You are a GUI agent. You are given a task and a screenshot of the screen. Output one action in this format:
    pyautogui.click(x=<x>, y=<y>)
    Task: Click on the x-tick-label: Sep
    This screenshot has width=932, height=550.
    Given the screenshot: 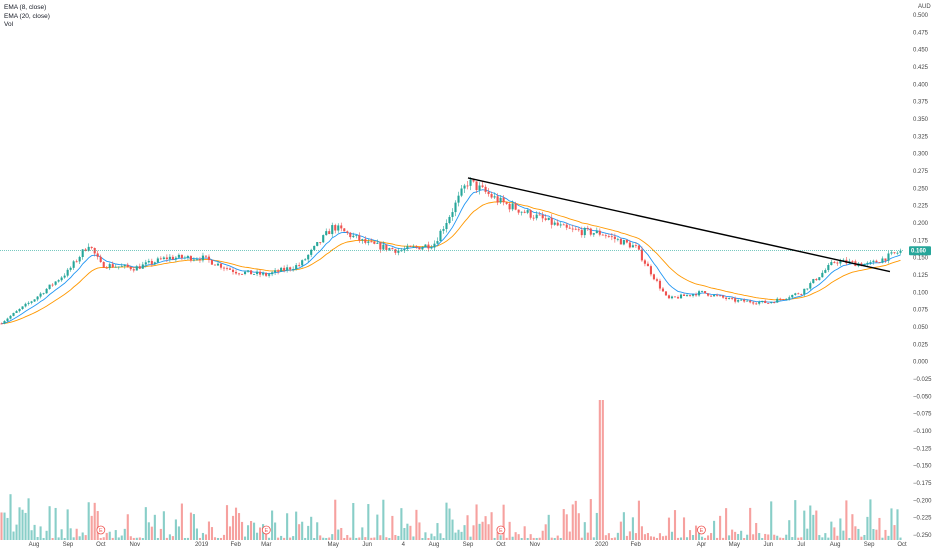 What is the action you would take?
    pyautogui.click(x=468, y=545)
    